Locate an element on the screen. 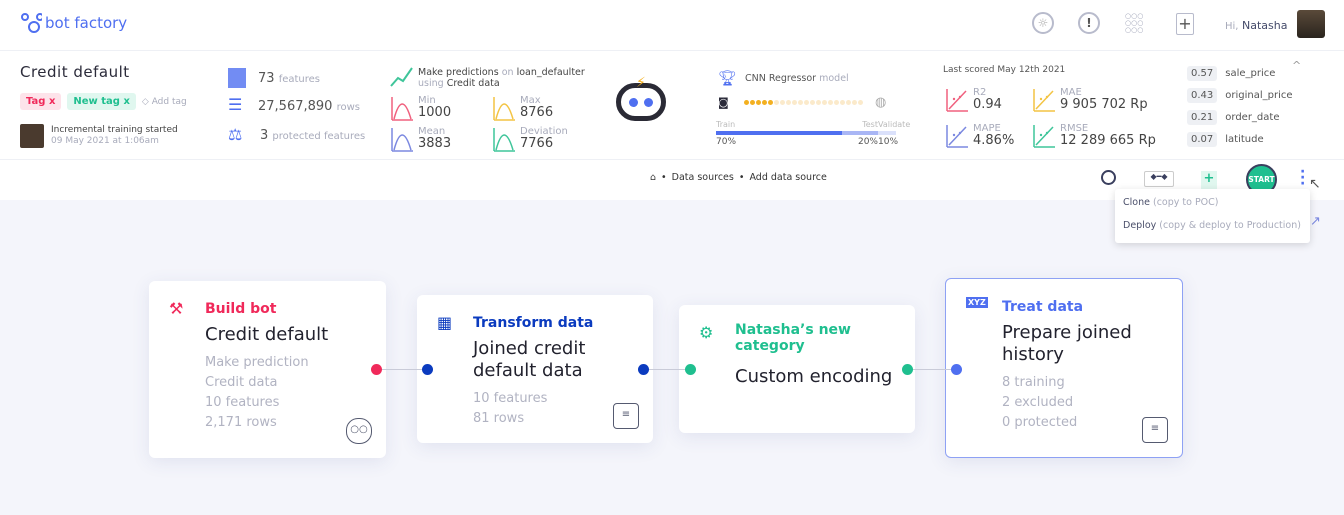 This screenshot has width=1344, height=515. add-tag-button: ◇ Add tag is located at coordinates (164, 102).